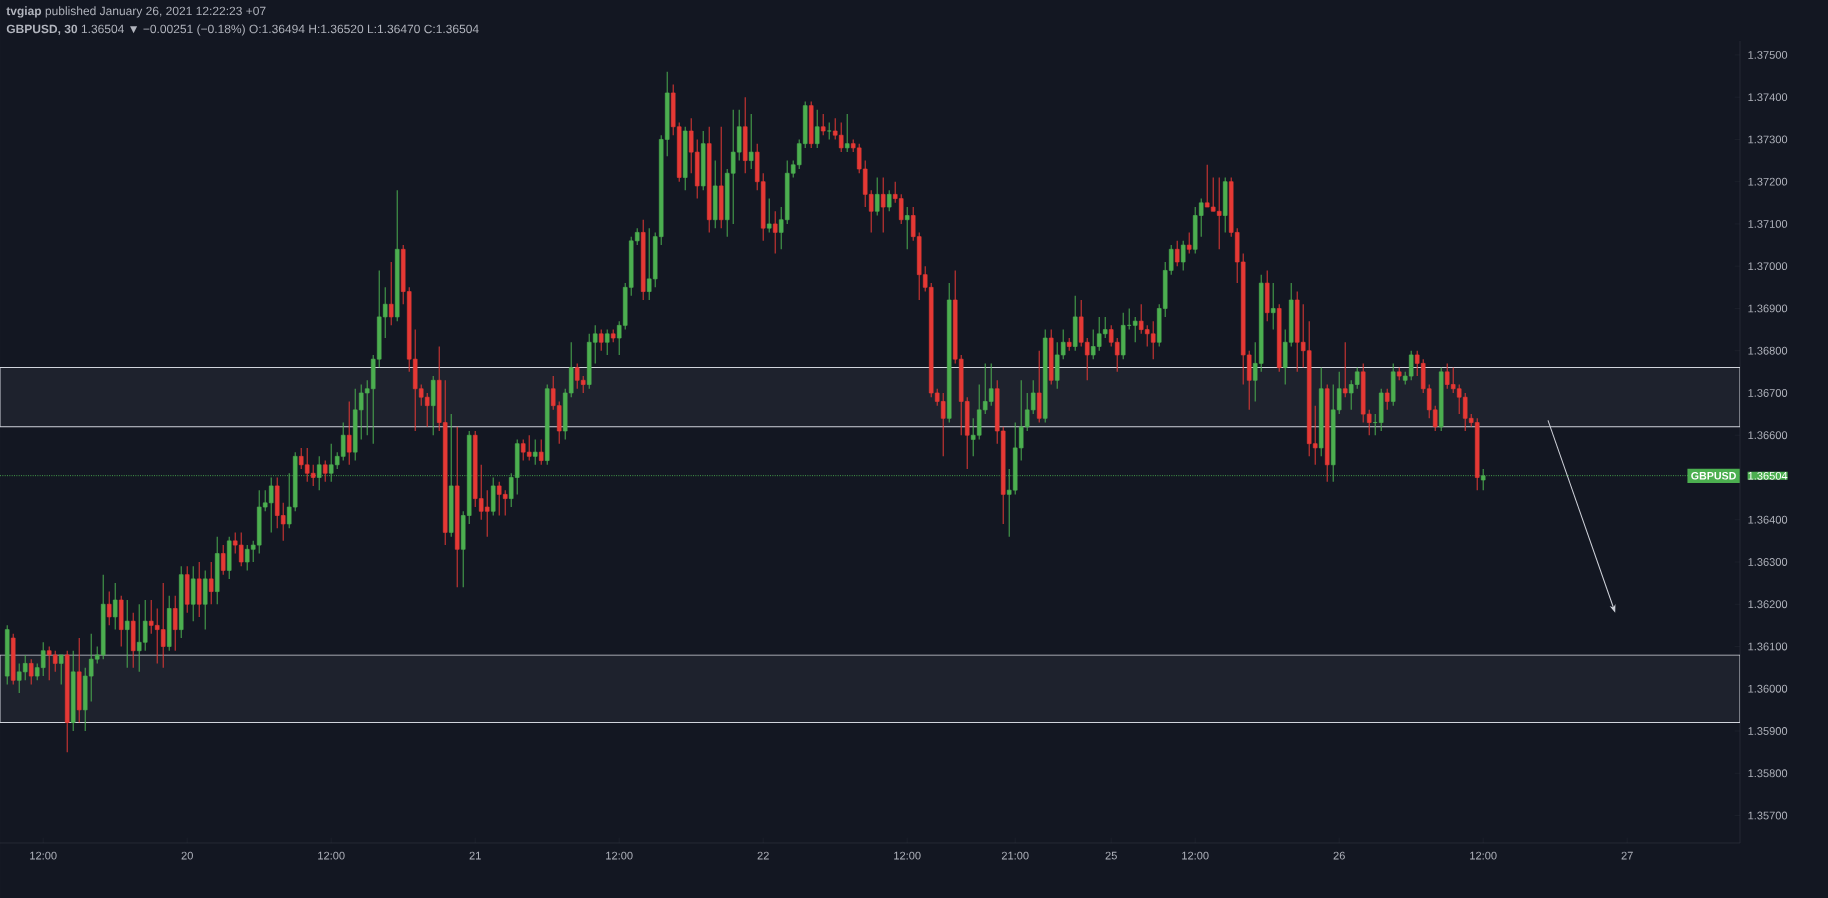 The height and width of the screenshot is (898, 1828). What do you see at coordinates (187, 855) in the screenshot?
I see `x-tick-label: 20` at bounding box center [187, 855].